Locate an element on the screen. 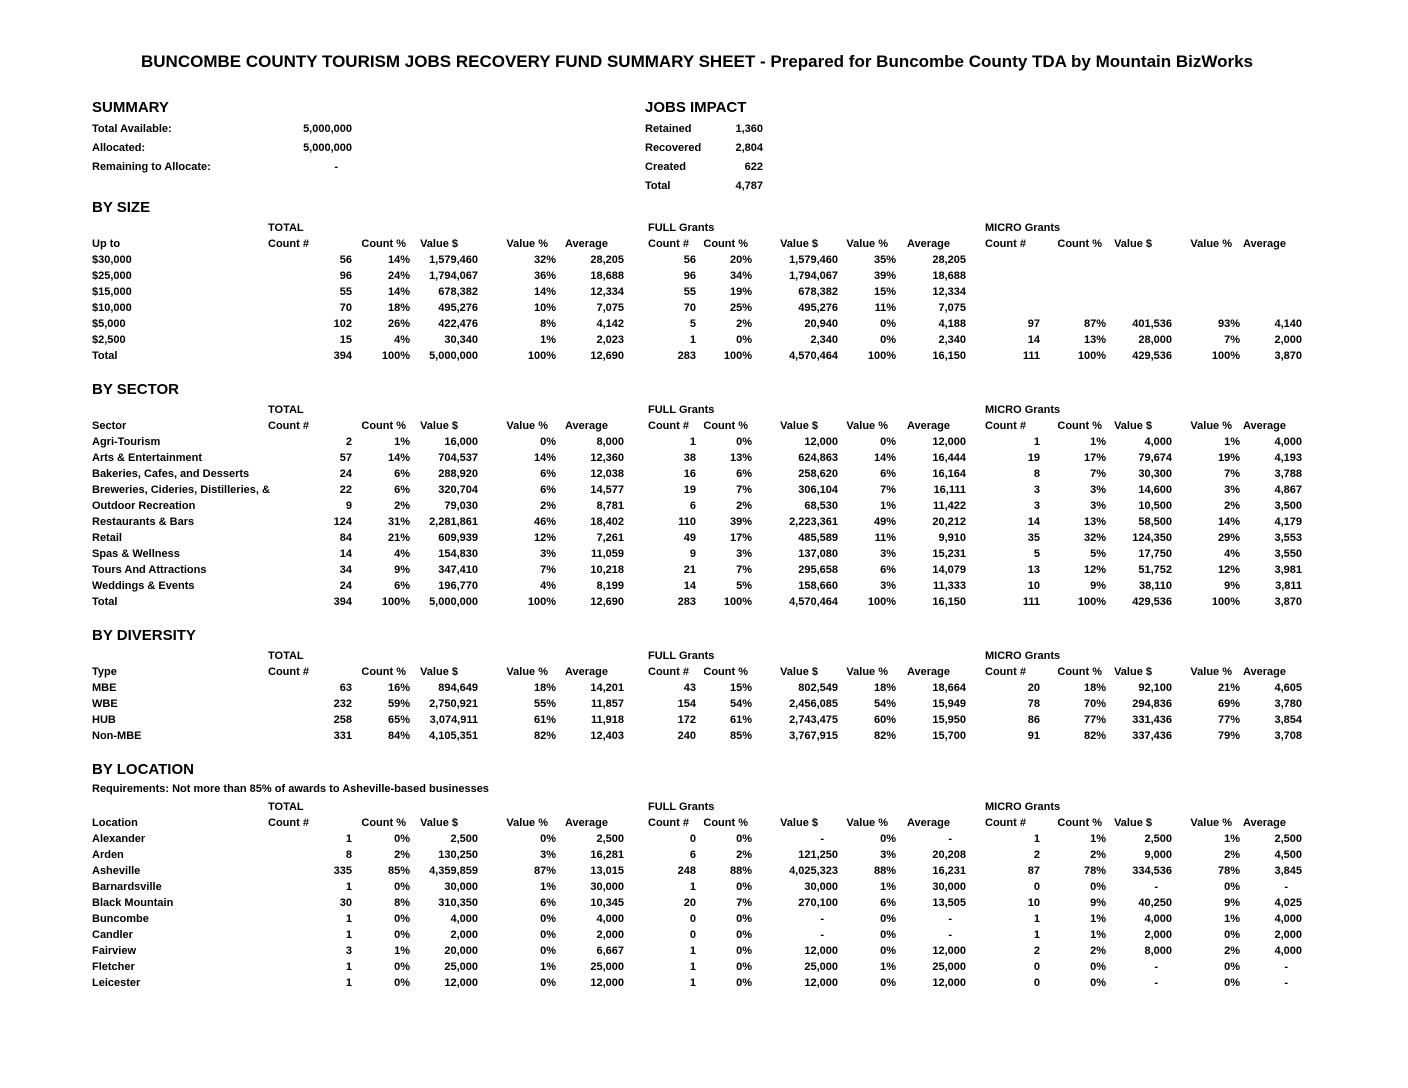  cell: 39% is located at coordinates (884, 276).